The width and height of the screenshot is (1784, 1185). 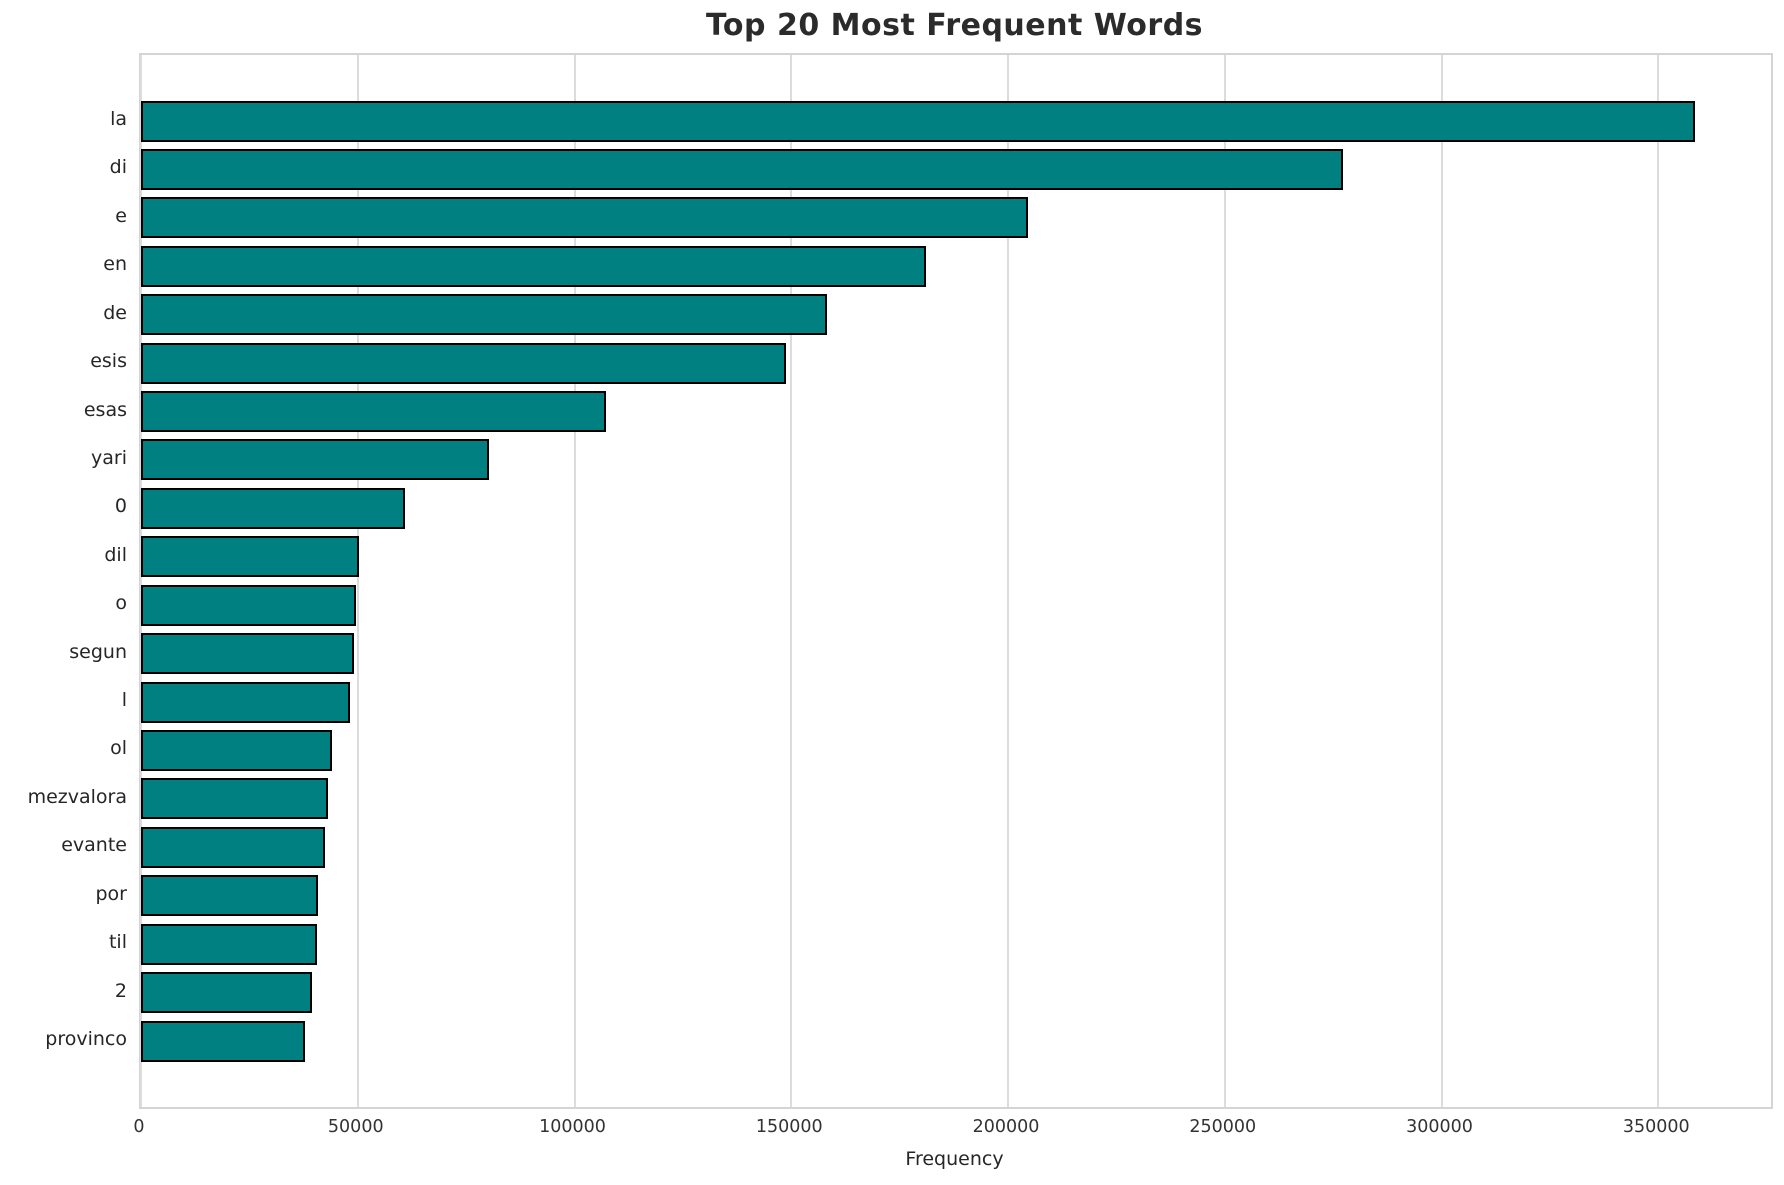 What do you see at coordinates (1223, 1127) in the screenshot?
I see `x-tick-label: 250000` at bounding box center [1223, 1127].